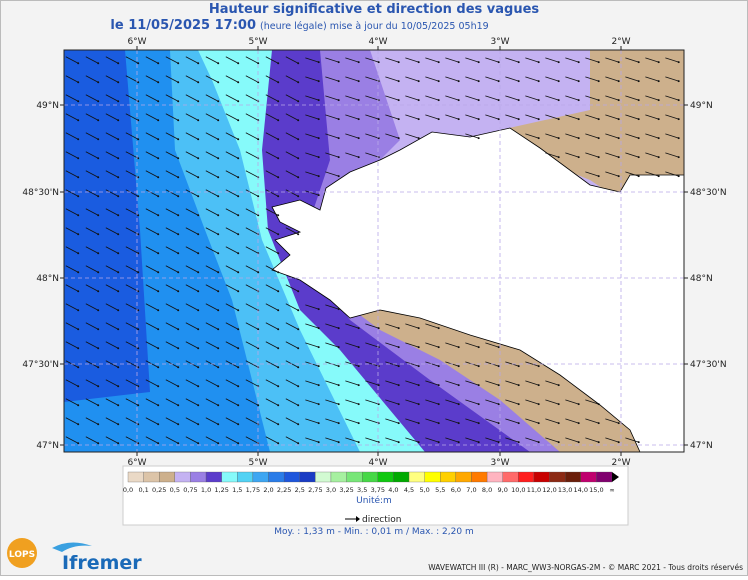  I want to click on lat-label: 48°30'N, so click(40, 193).